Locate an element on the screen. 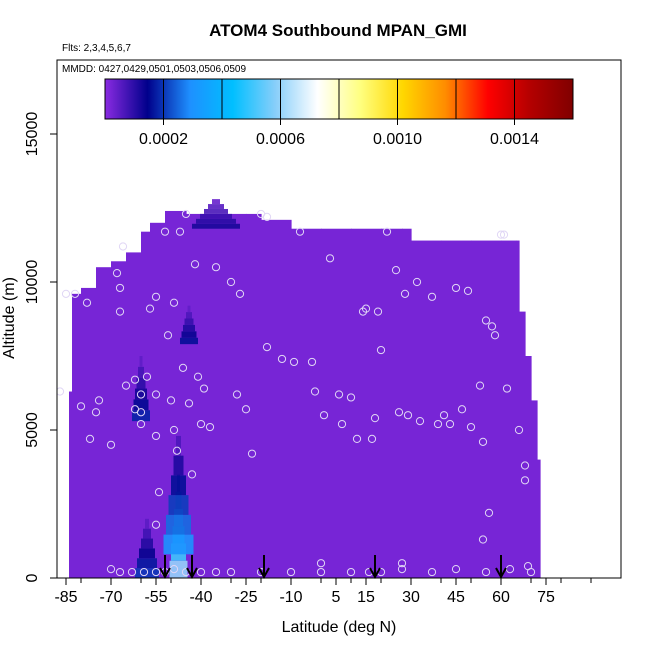 The width and height of the screenshot is (650, 650). y-tick-label: 5000 is located at coordinates (32, 430).